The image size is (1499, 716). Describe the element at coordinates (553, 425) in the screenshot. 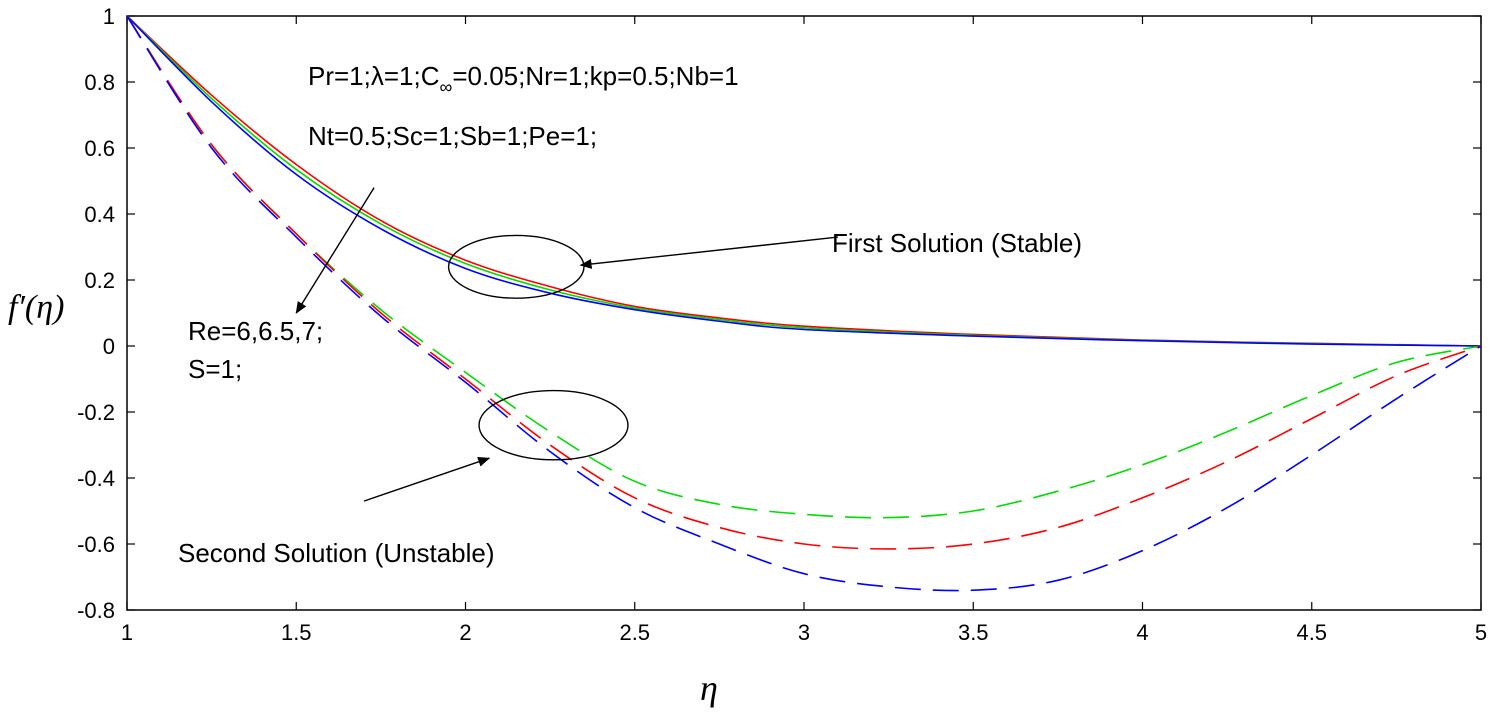

I see `second-solution-ellipse` at that location.